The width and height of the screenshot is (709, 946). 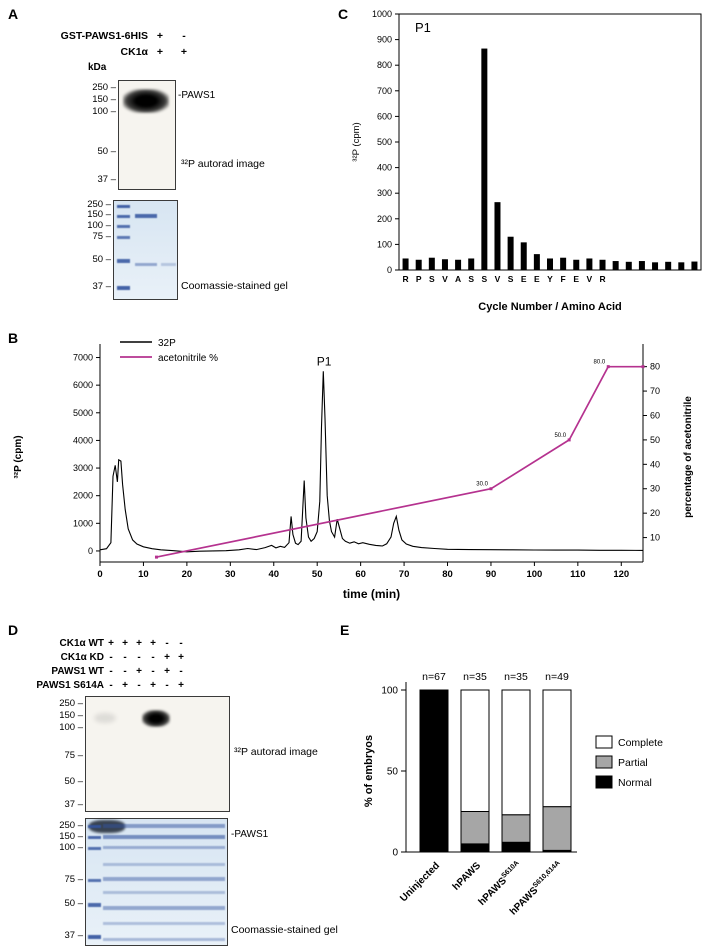 What do you see at coordinates (104, 36) in the screenshot?
I see `condition-label: GST-PAWS1-6HIS` at bounding box center [104, 36].